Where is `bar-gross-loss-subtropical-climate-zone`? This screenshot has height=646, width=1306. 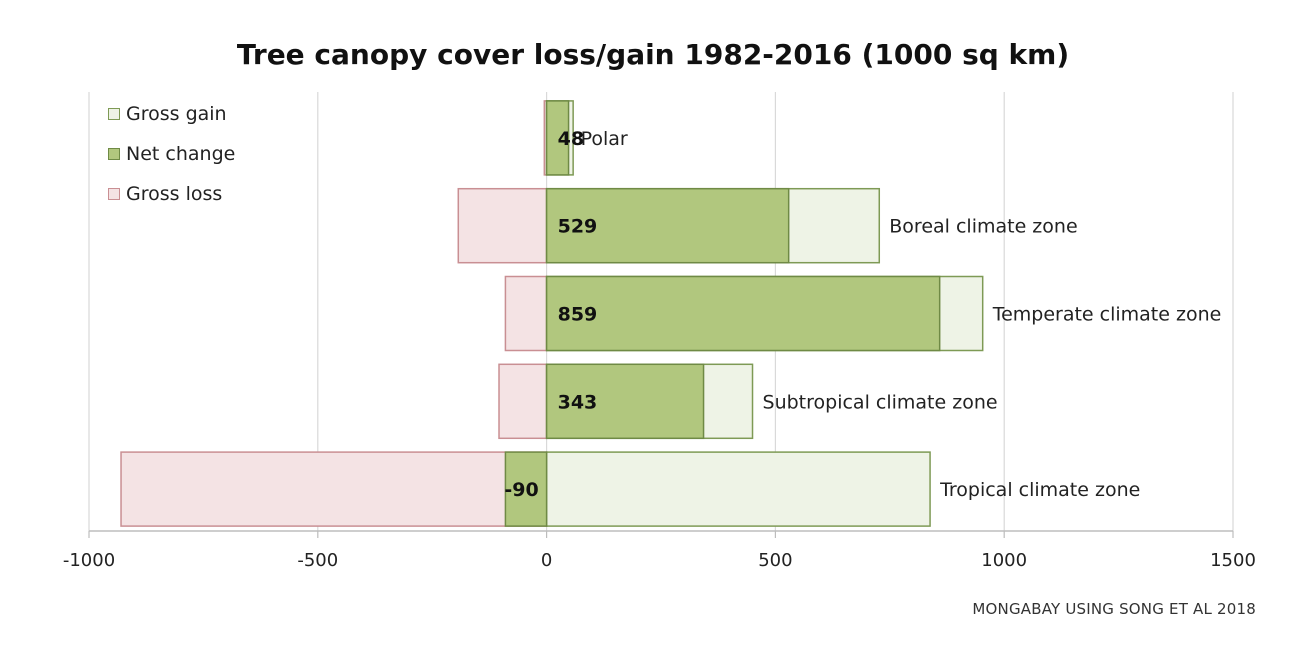
bar-gross-loss-subtropical-climate-zone is located at coordinates (523, 401).